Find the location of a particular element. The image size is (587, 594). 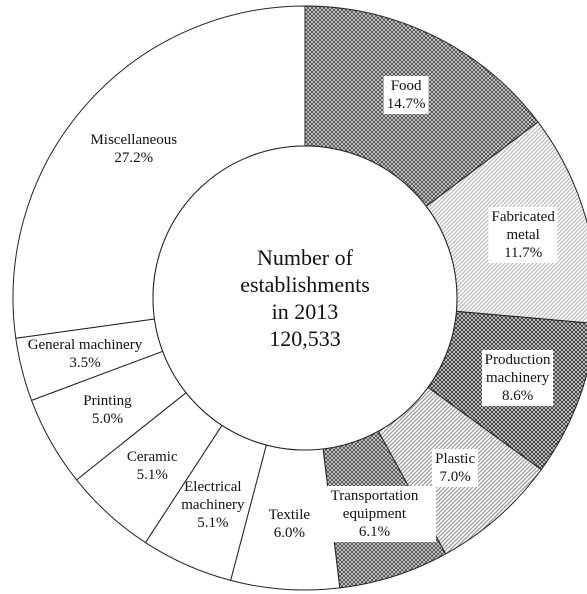

slice-label: Ceramic 5.1% is located at coordinates (152, 466).